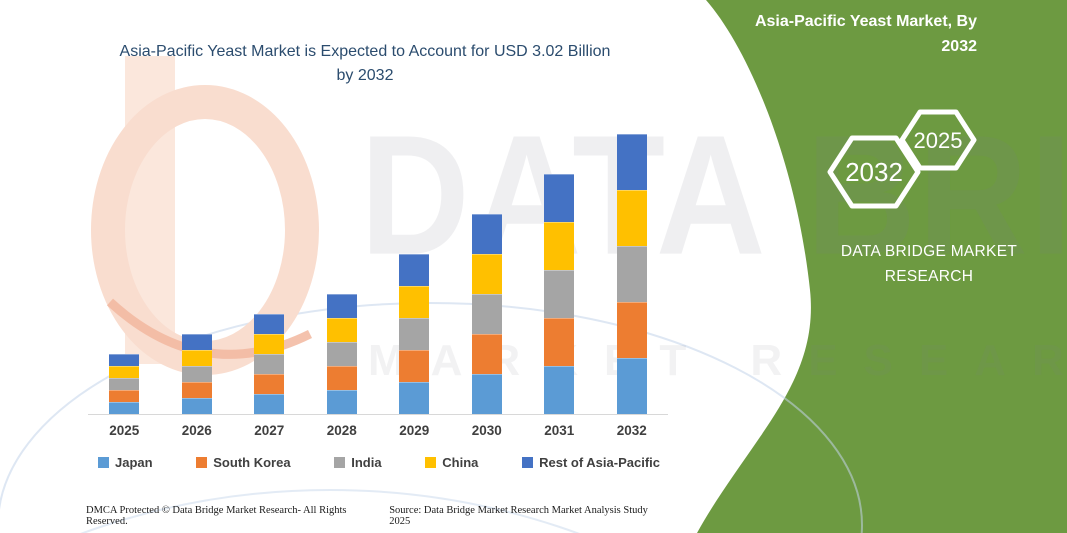 The width and height of the screenshot is (1067, 533). I want to click on hexagon-2032-label: 2032, so click(874, 172).